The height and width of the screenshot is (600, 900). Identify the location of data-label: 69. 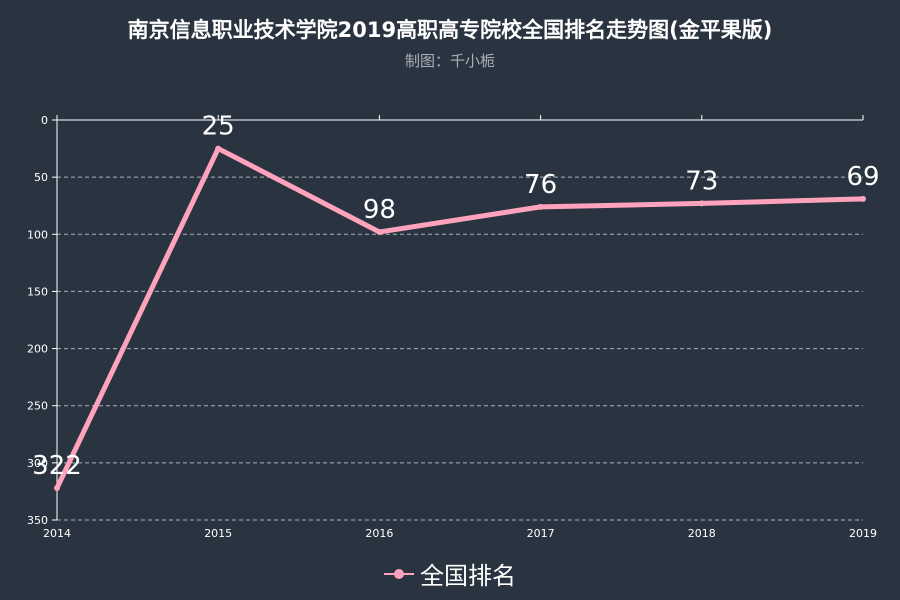
(862, 177).